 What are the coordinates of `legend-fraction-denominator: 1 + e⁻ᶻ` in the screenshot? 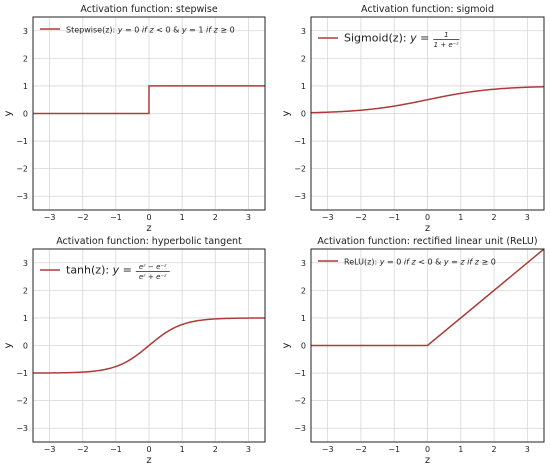 It's located at (447, 45).